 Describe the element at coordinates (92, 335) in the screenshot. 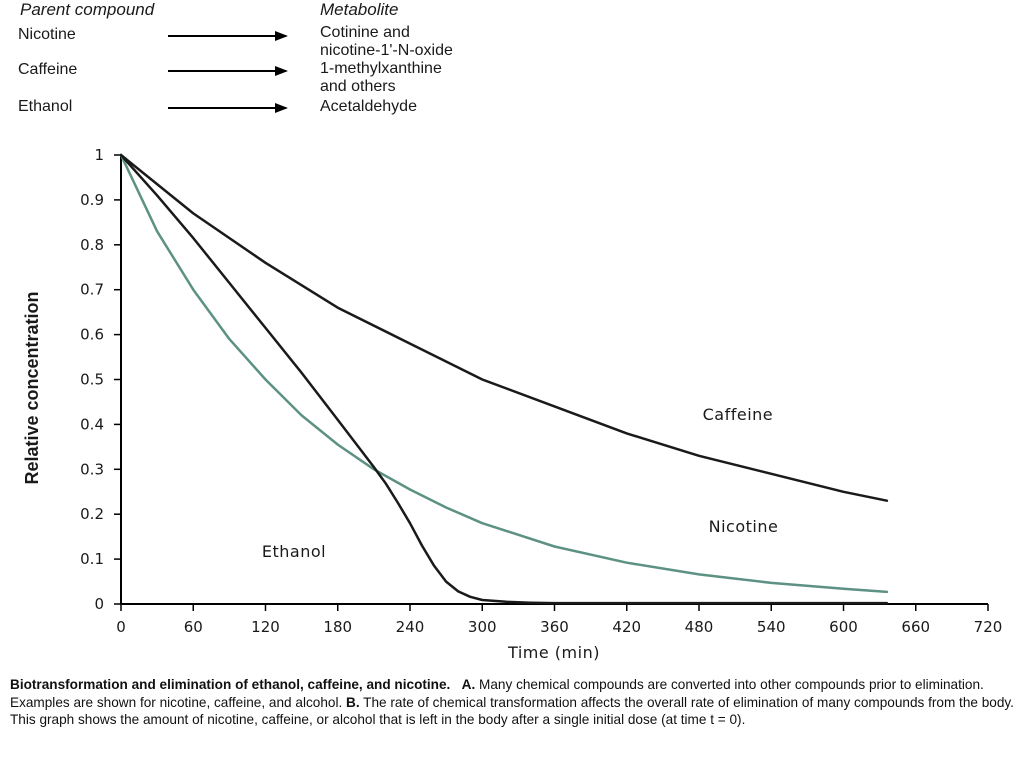

I see `y-tick-label: 0.6` at that location.